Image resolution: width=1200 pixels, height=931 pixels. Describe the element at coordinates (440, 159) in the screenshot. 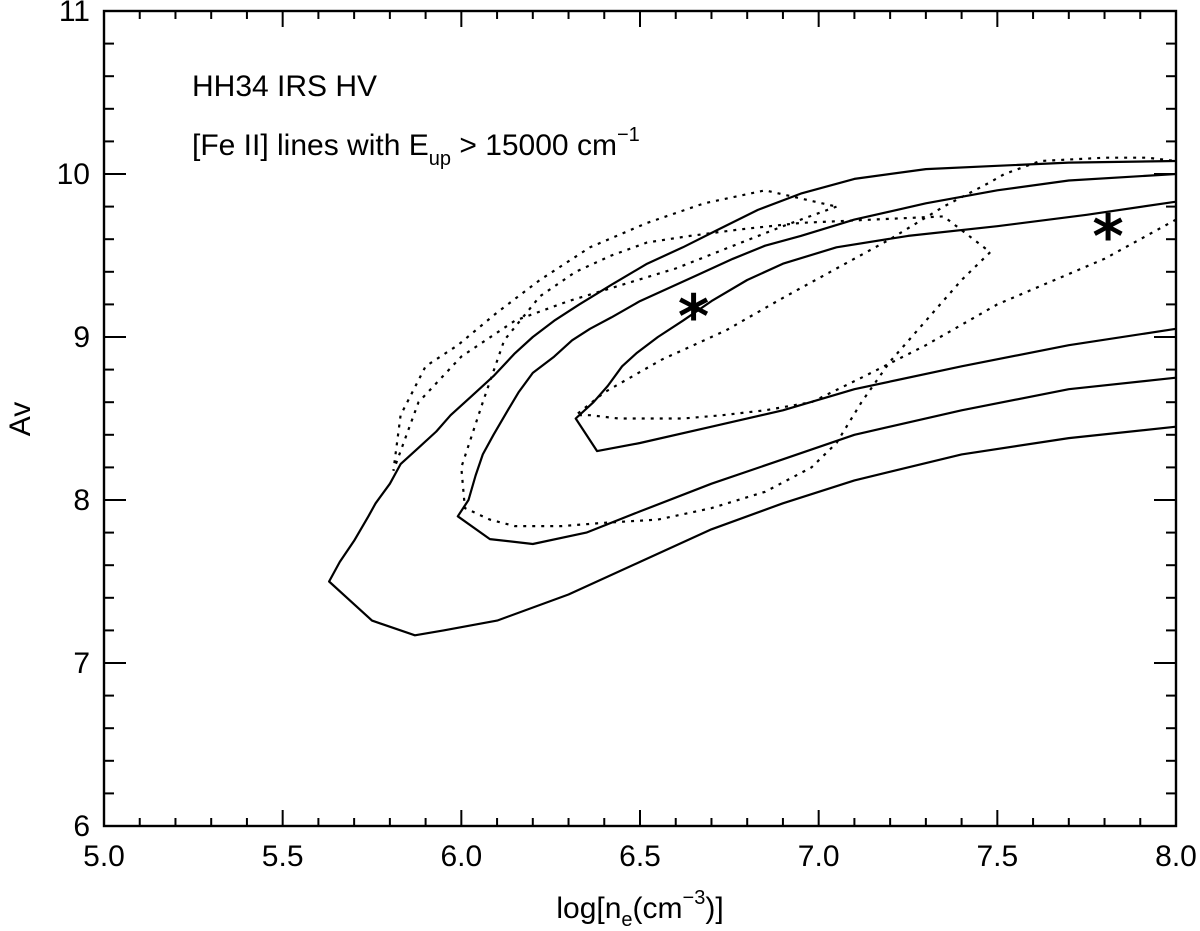

I see `annotation-lines-sub: up` at that location.